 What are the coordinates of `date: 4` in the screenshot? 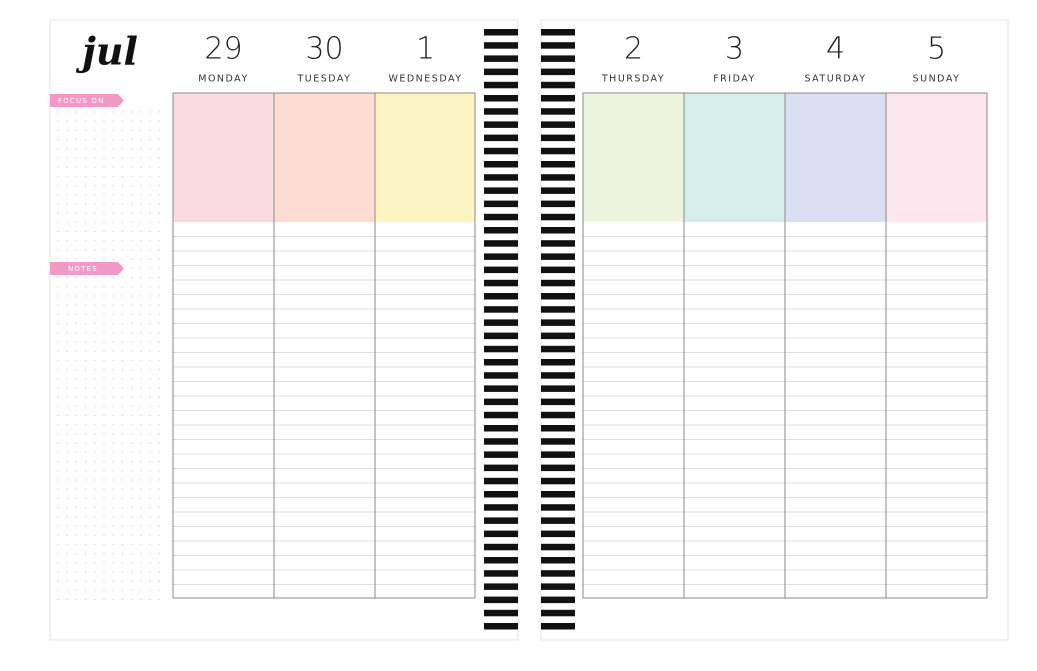 It's located at (835, 49).